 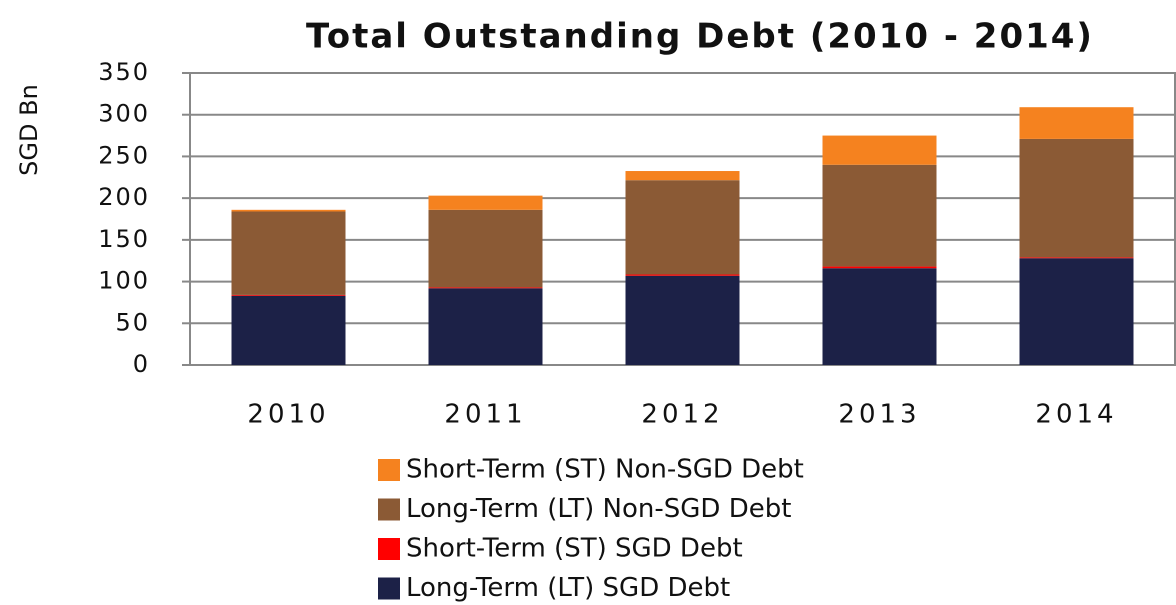 I want to click on y-tick-label: 250, so click(x=124, y=155).